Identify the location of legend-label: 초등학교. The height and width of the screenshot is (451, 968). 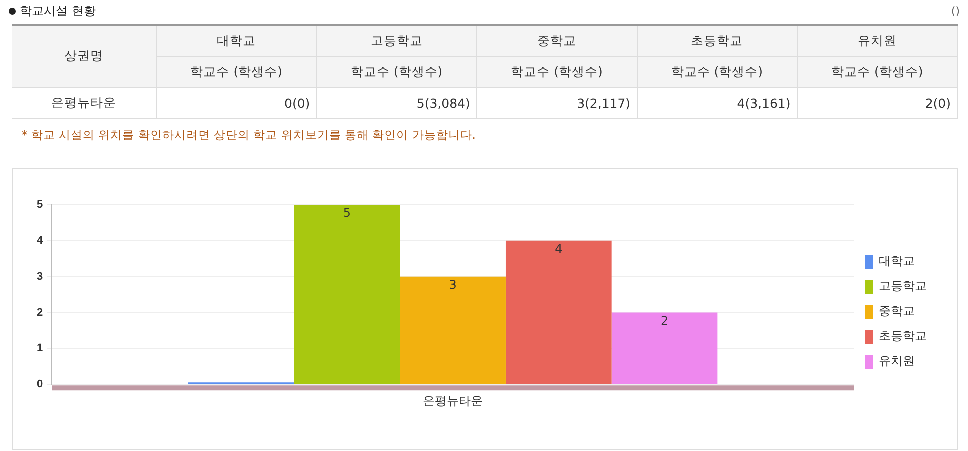
(903, 336).